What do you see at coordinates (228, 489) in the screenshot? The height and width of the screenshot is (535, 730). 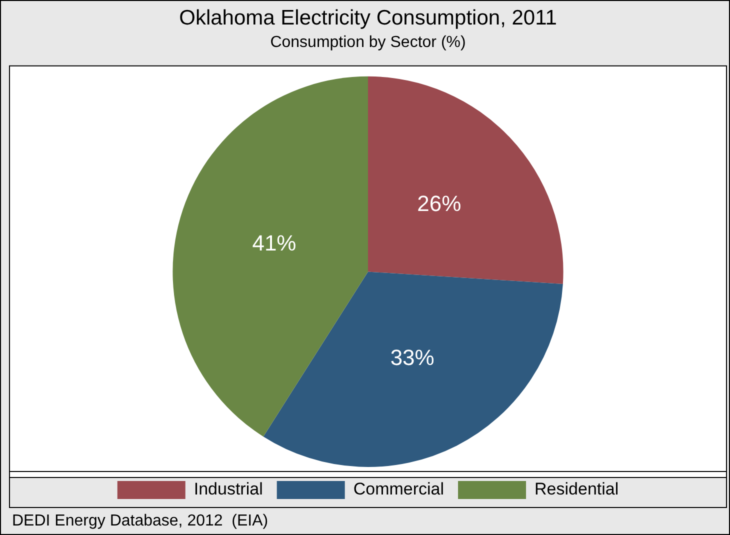 I see `legend-label: Industrial` at bounding box center [228, 489].